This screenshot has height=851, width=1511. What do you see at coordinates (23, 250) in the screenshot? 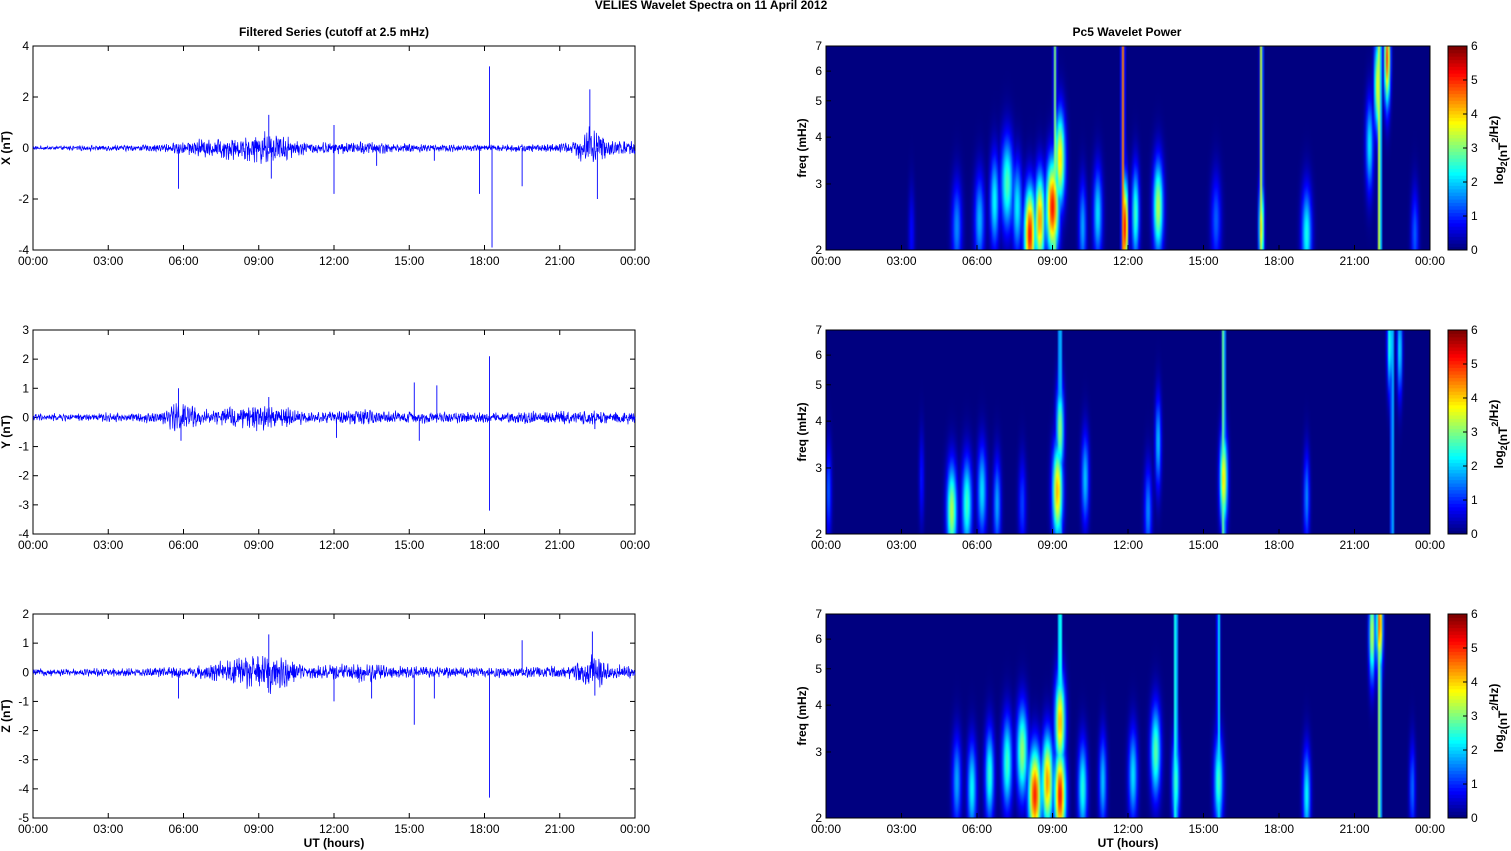
I see `y-tick-label: -4` at bounding box center [23, 250].